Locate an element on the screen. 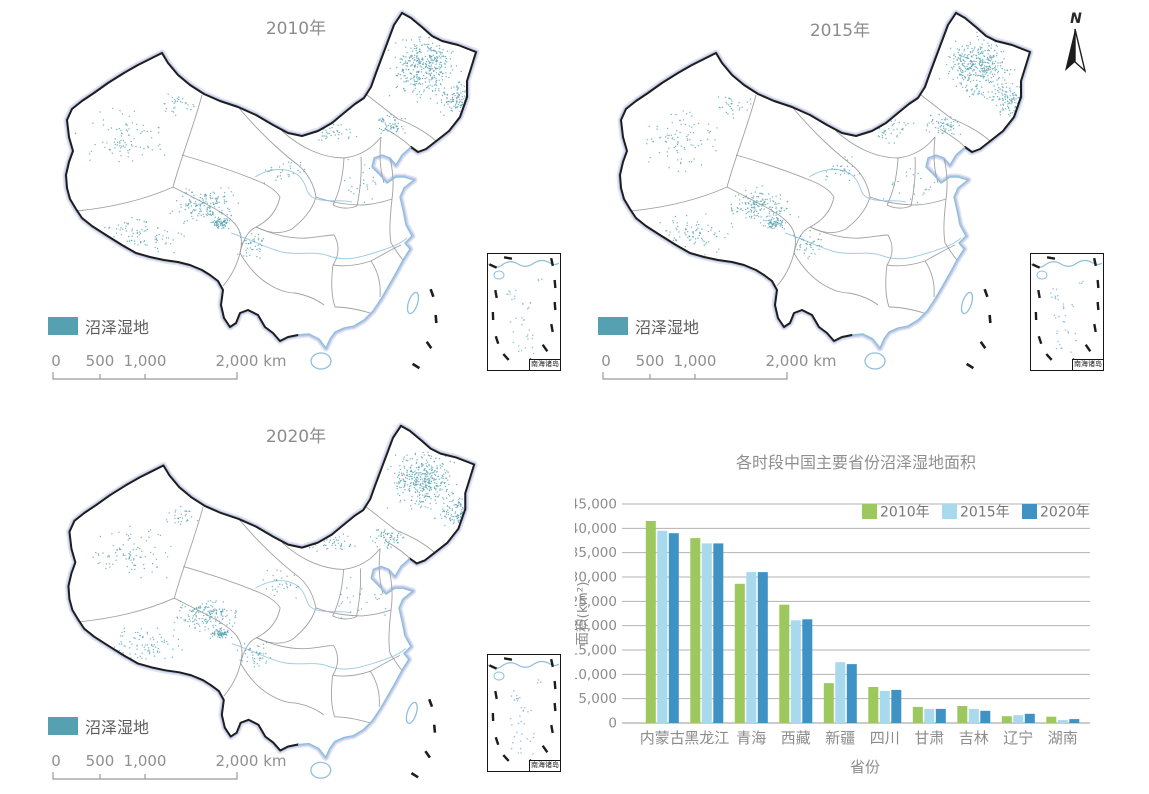  north-arrow-icon is located at coordinates (1076, 51).